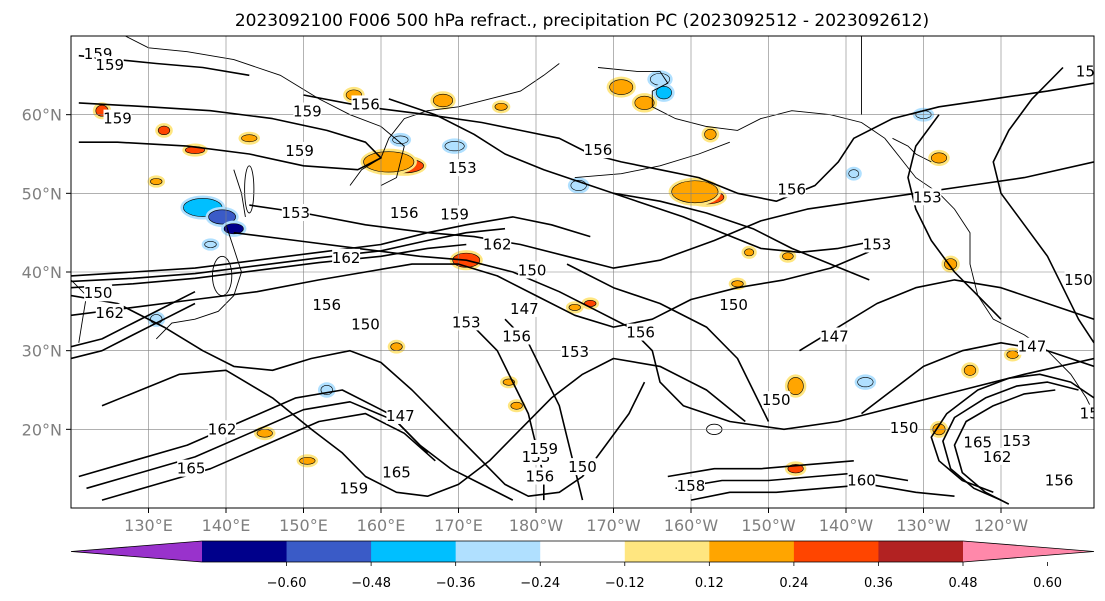  I want to click on x-tick-label: 130°E, so click(148, 525).